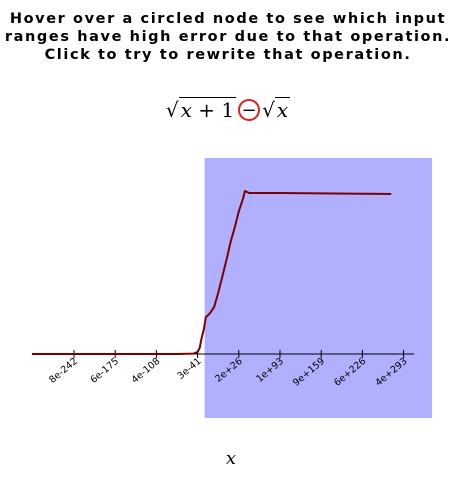 Image resolution: width=456 pixels, height=488 pixels. I want to click on x-tick-label: 3e-41, so click(189, 369).